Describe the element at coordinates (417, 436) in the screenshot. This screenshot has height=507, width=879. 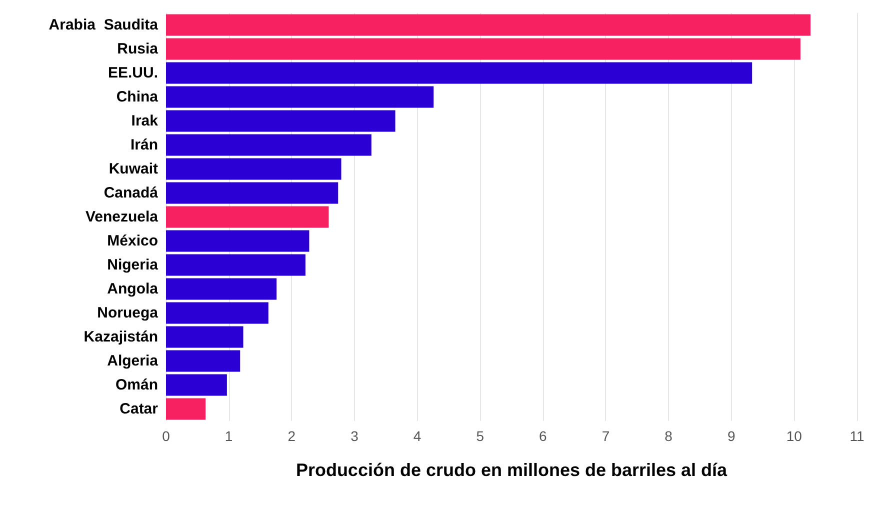
I see `x-tick-label: 4` at that location.